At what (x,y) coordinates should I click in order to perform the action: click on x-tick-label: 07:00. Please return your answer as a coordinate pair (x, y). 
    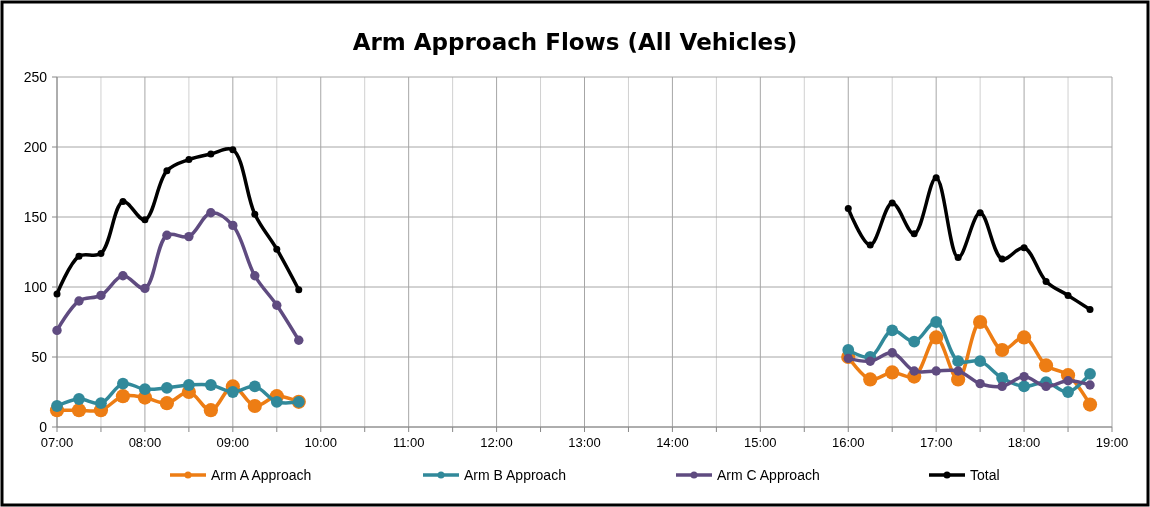
    Looking at the image, I should click on (57, 442).